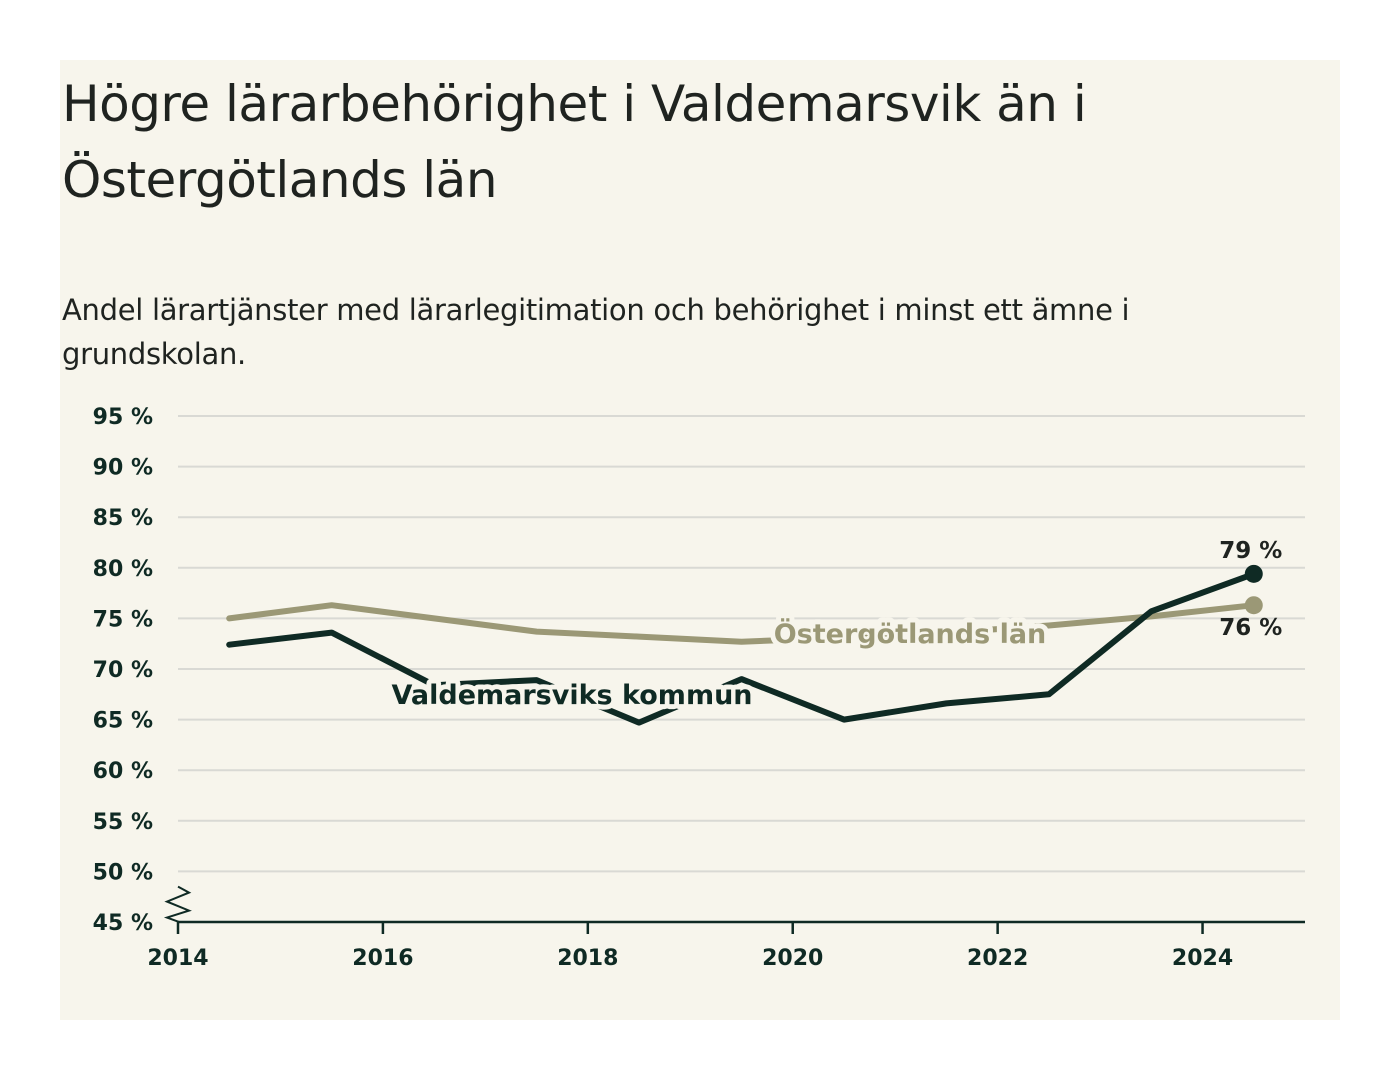 The image size is (1400, 1080). What do you see at coordinates (1250, 551) in the screenshot?
I see `end-value-label-valdemarsvik: 79 %` at bounding box center [1250, 551].